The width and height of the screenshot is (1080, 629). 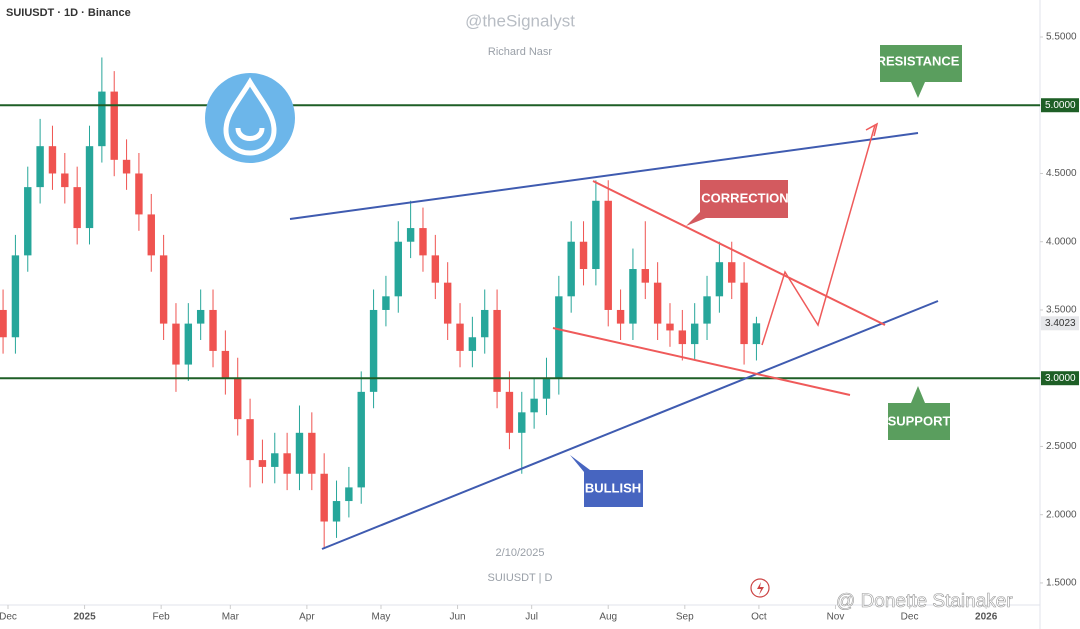 What do you see at coordinates (918, 60) in the screenshot?
I see `resistance-label: RESISTANCE` at bounding box center [918, 60].